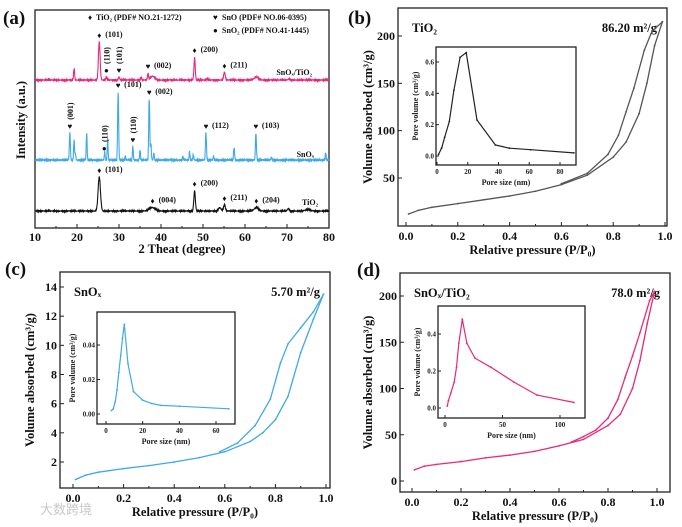 This screenshot has height=527, width=682. What do you see at coordinates (412, 502) in the screenshot?
I see `x-tick-label: 0.0` at bounding box center [412, 502].